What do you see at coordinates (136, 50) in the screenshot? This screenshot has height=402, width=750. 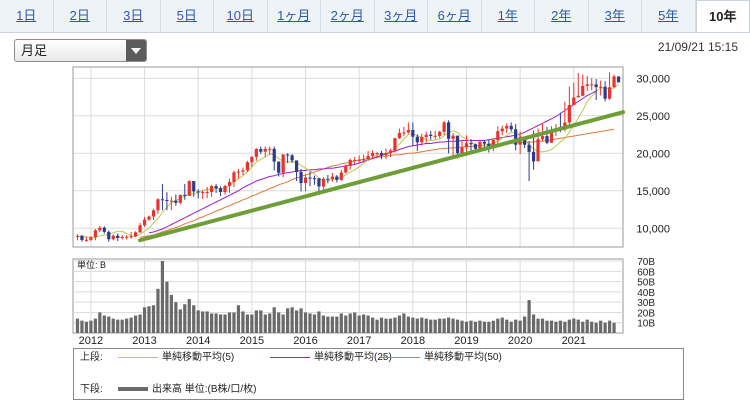 I see `dropdown-arrow-icon` at bounding box center [136, 50].